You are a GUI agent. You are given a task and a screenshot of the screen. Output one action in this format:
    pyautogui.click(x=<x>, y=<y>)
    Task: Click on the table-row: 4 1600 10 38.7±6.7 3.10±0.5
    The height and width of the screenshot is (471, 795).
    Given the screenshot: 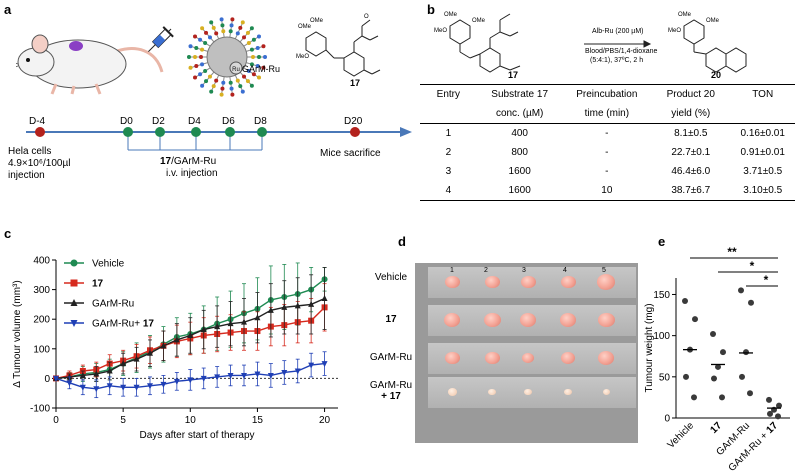 What is the action you would take?
    pyautogui.click(x=607, y=191)
    